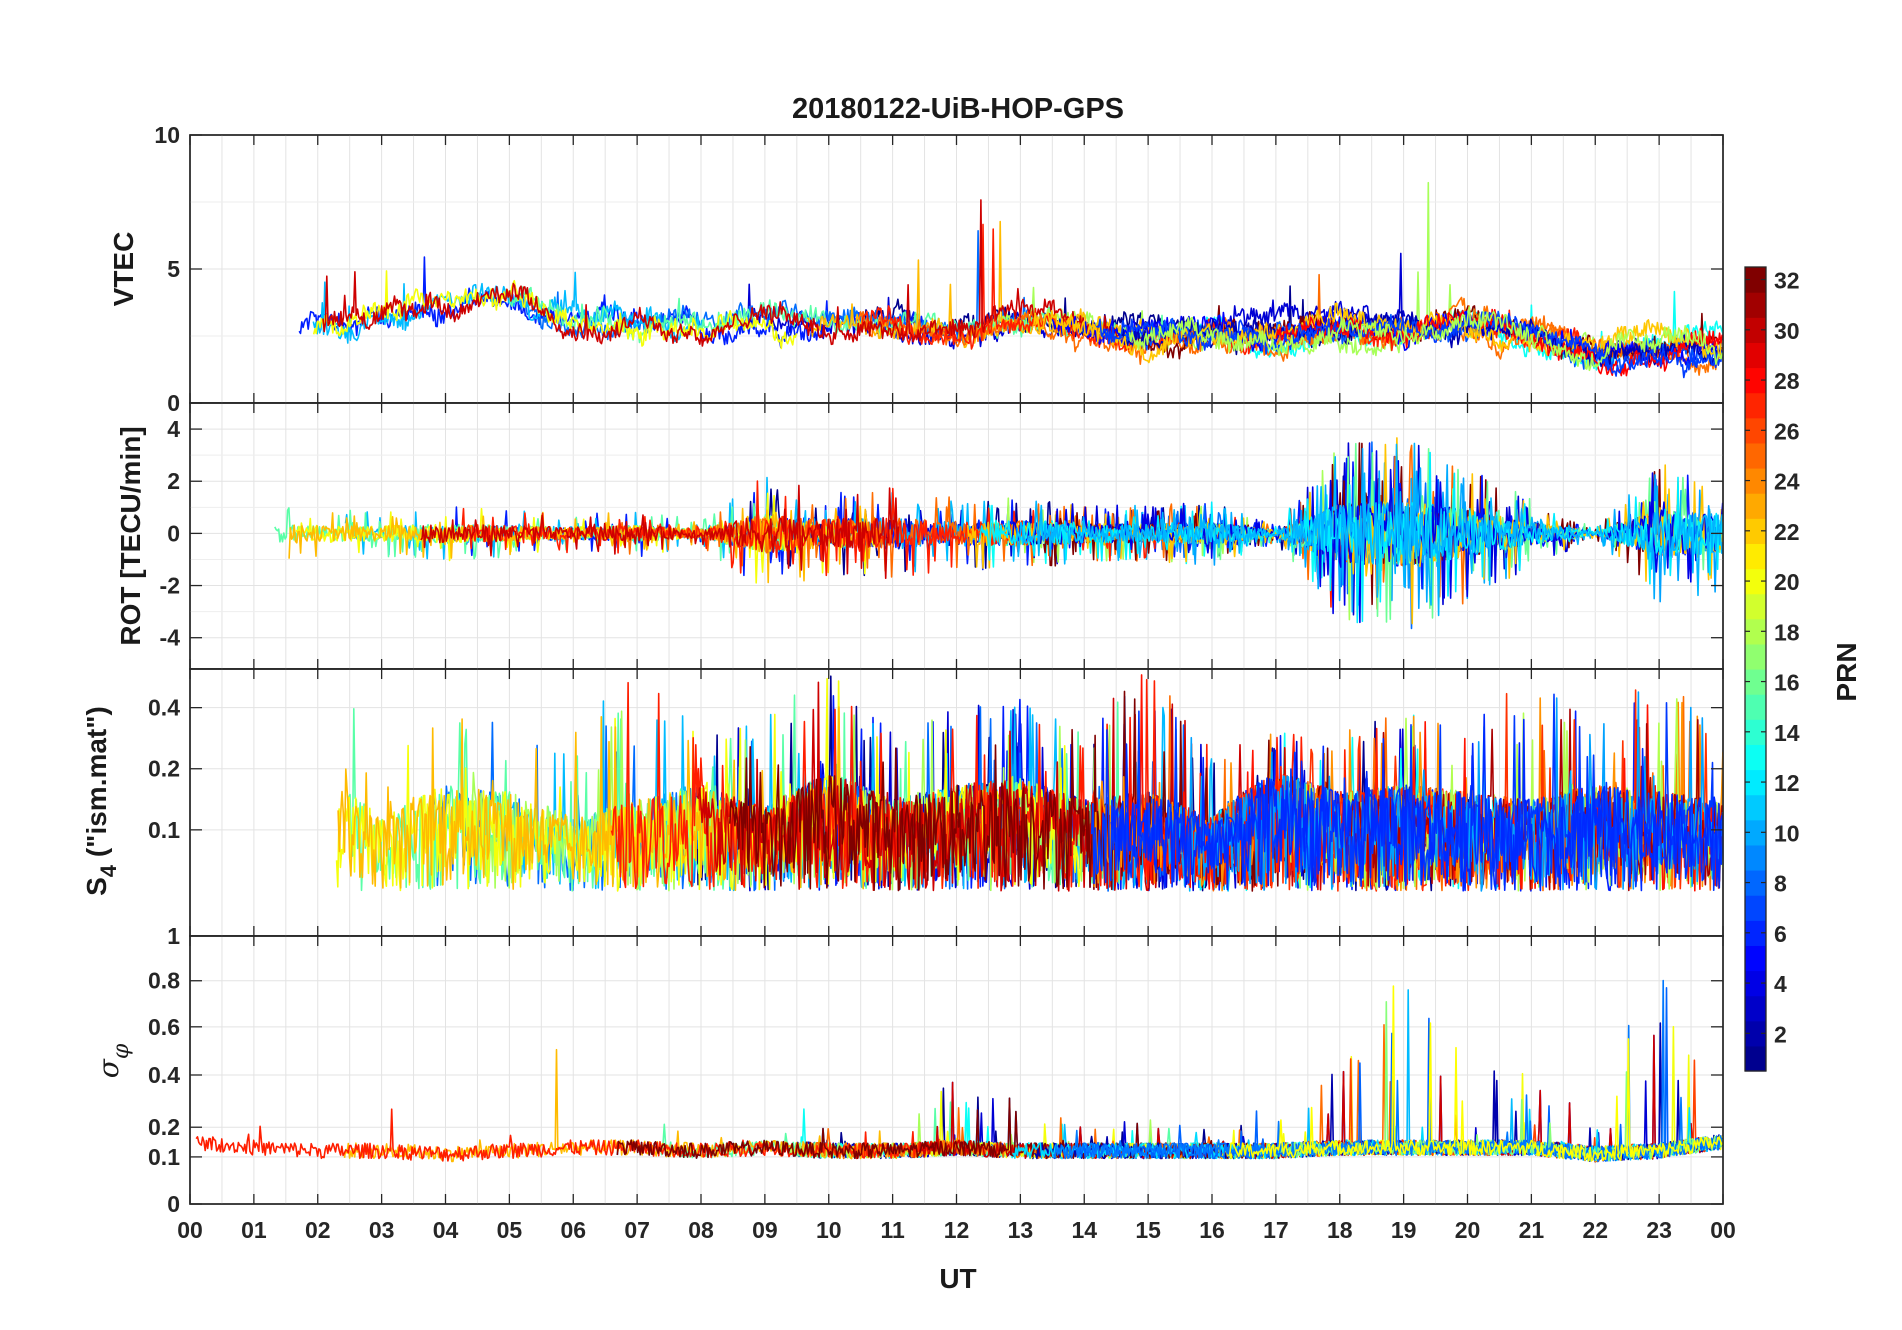 The image size is (1902, 1330). I want to click on traces-s4, so click(1029, 783).